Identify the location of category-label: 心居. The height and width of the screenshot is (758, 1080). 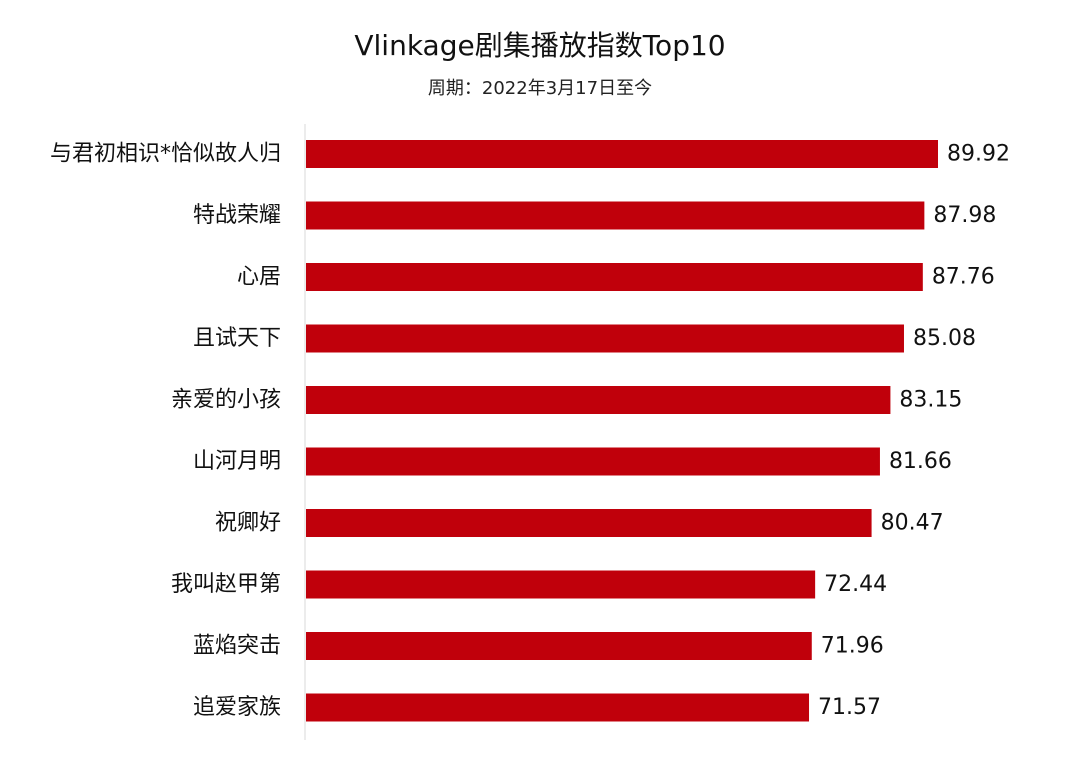
(259, 277).